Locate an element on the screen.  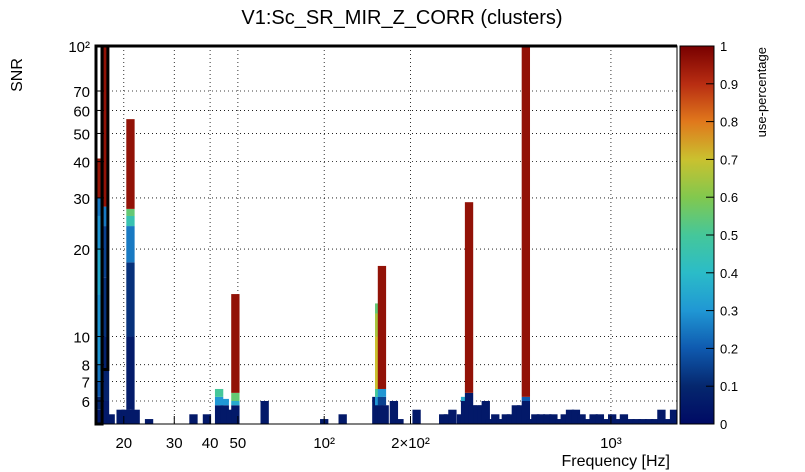
y-tick-label-6: 40 is located at coordinates (81, 163).